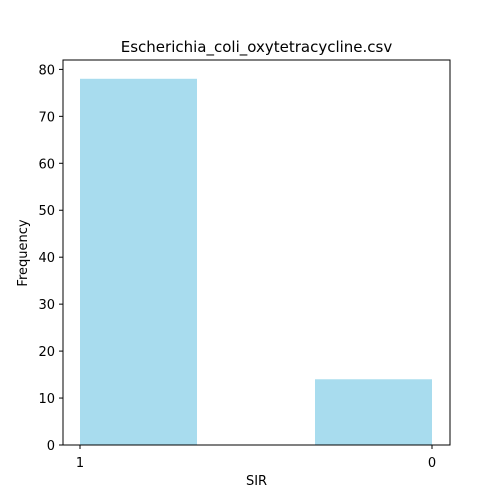 Image resolution: width=500 pixels, height=500 pixels. Describe the element at coordinates (256, 481) in the screenshot. I see `x-axis-label: SIR` at that location.